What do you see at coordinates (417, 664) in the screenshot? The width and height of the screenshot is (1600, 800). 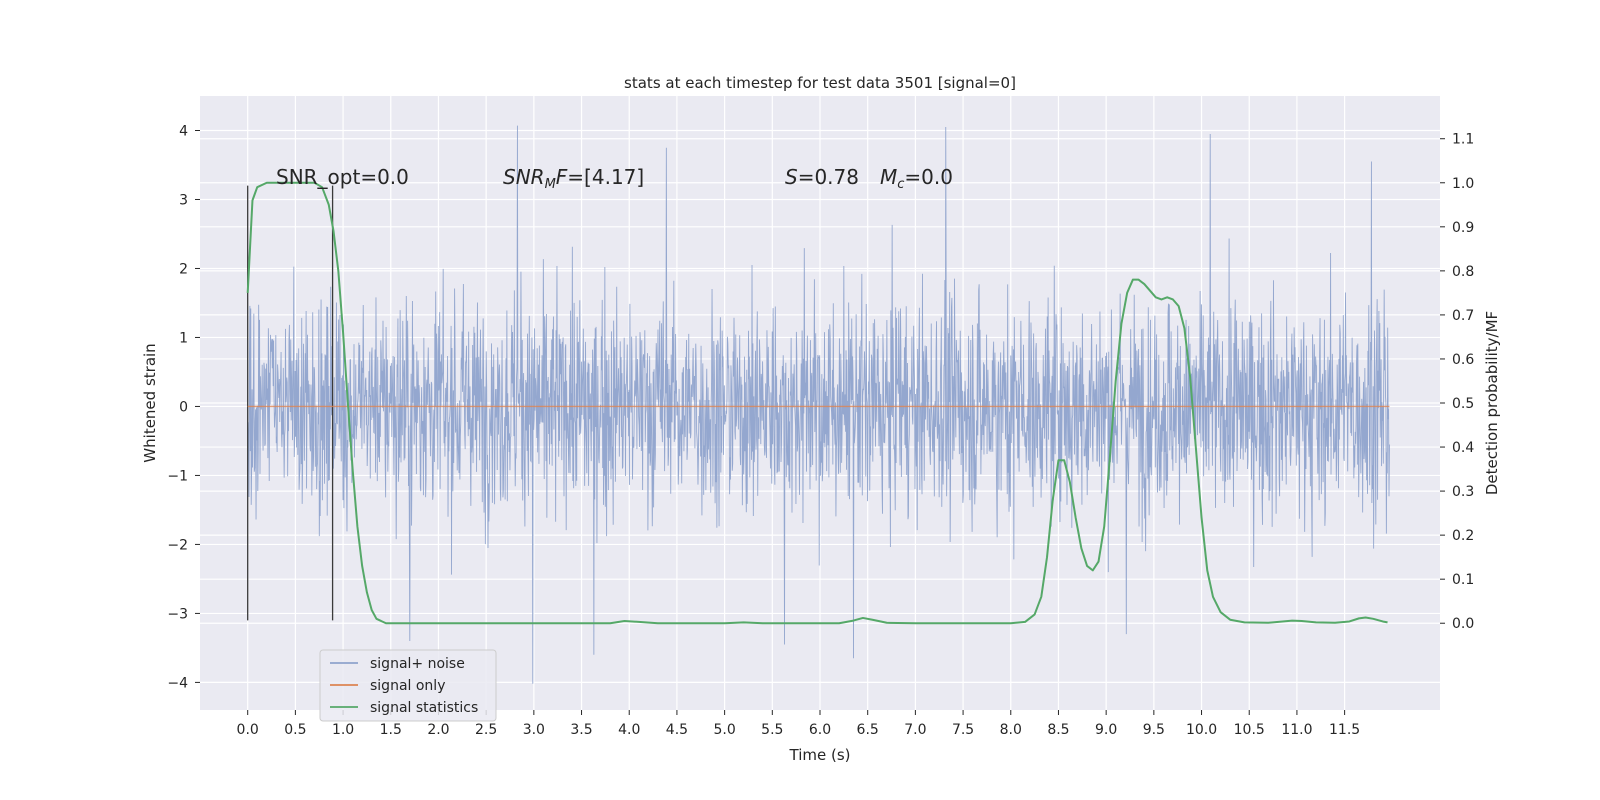 I see `legend-label-noise: signal+ noise` at bounding box center [417, 664].